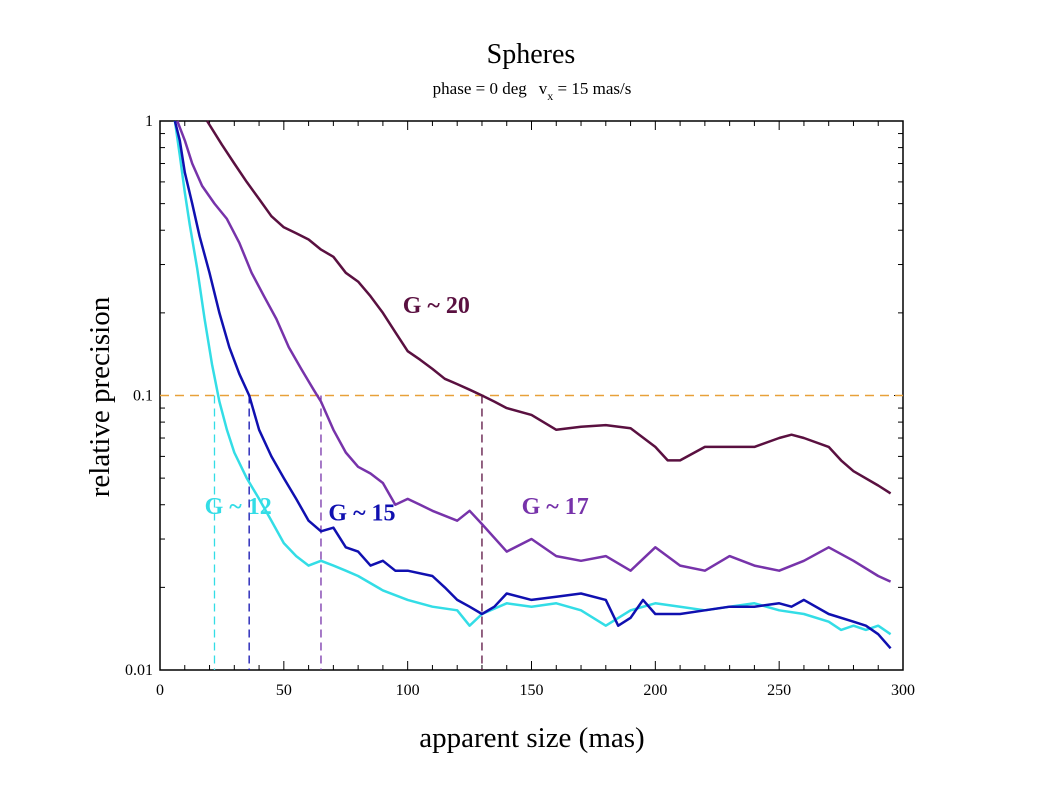  I want to click on x-tick-label: 50, so click(284, 690).